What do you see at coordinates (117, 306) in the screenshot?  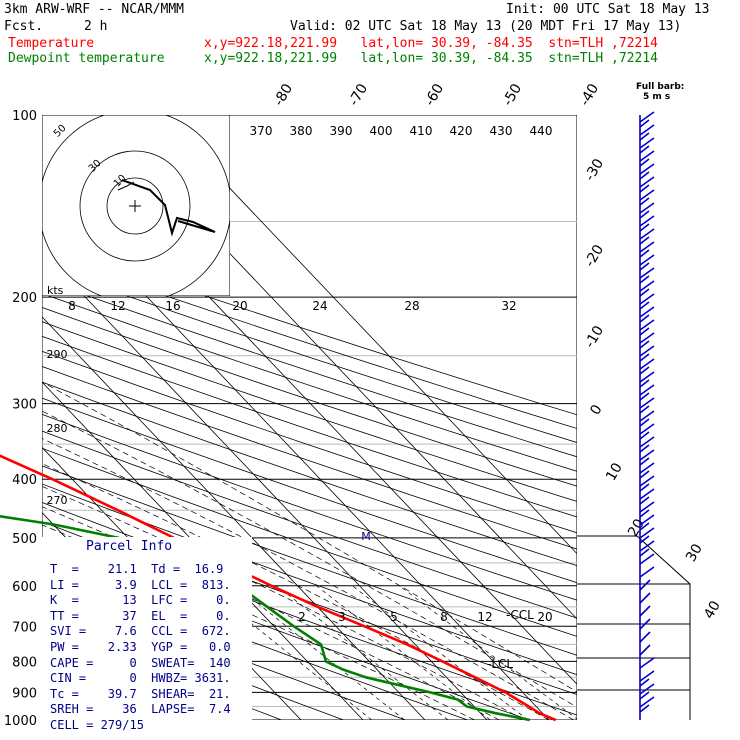 I see `hodograph-speed-label: 12` at bounding box center [117, 306].